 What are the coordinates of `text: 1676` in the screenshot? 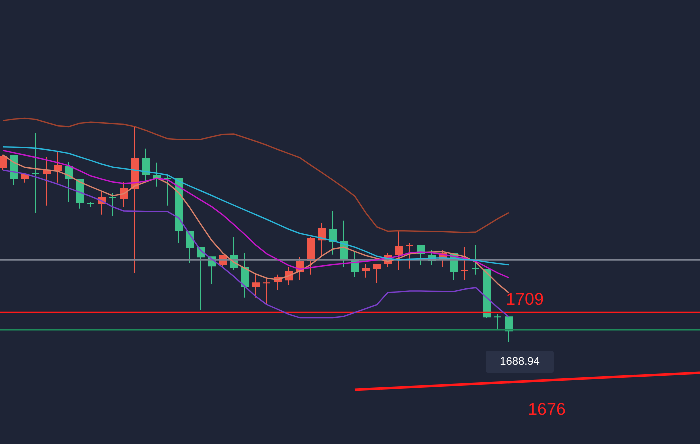 It's located at (547, 409).